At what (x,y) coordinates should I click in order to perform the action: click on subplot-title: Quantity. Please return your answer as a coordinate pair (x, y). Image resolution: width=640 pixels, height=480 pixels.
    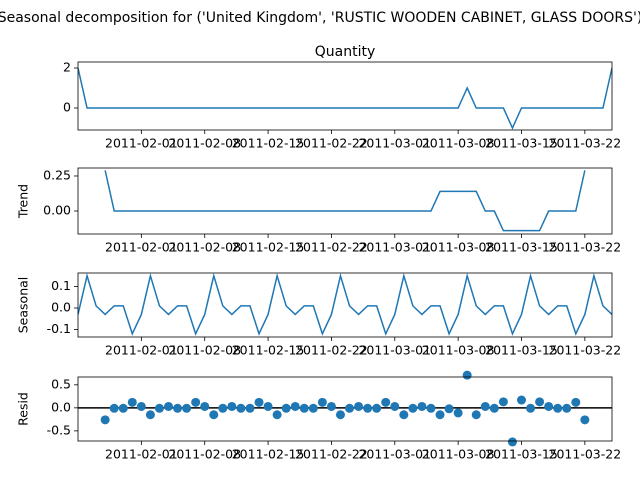
    Looking at the image, I should click on (345, 52).